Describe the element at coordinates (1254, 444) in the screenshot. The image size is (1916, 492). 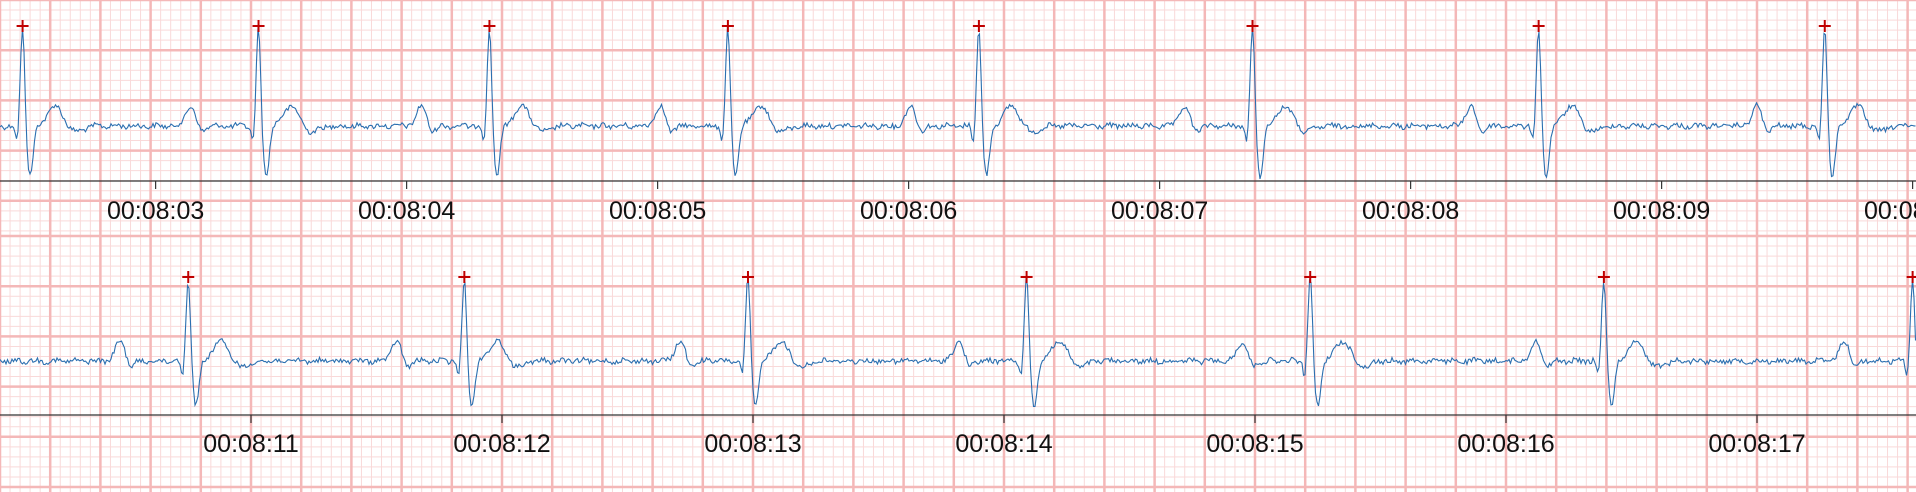
I see `tick-label: 00:08:15` at that location.